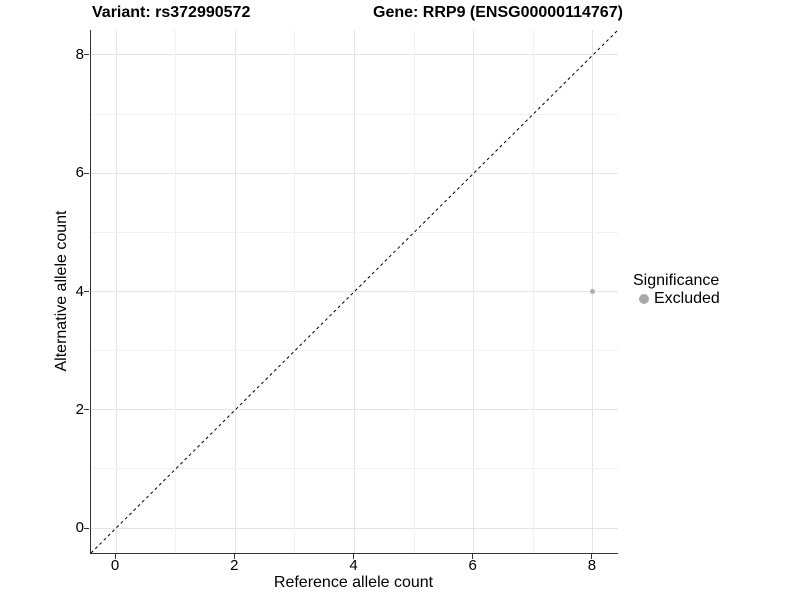 Image resolution: width=800 pixels, height=600 pixels. What do you see at coordinates (592, 565) in the screenshot?
I see `x-tick-label: 8` at bounding box center [592, 565].